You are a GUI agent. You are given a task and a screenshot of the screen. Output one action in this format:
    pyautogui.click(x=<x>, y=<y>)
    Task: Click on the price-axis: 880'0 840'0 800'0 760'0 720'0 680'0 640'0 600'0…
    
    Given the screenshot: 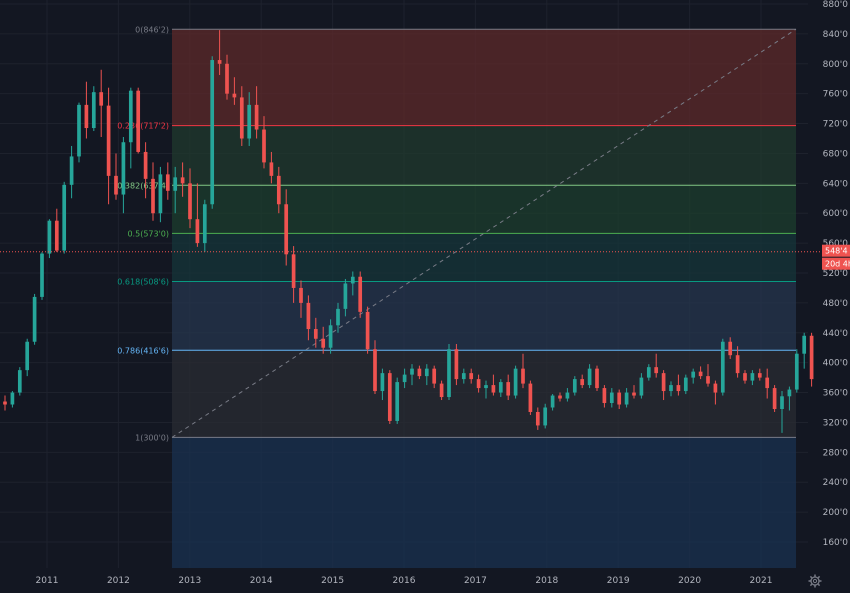 What is the action you would take?
    pyautogui.click(x=836, y=274)
    